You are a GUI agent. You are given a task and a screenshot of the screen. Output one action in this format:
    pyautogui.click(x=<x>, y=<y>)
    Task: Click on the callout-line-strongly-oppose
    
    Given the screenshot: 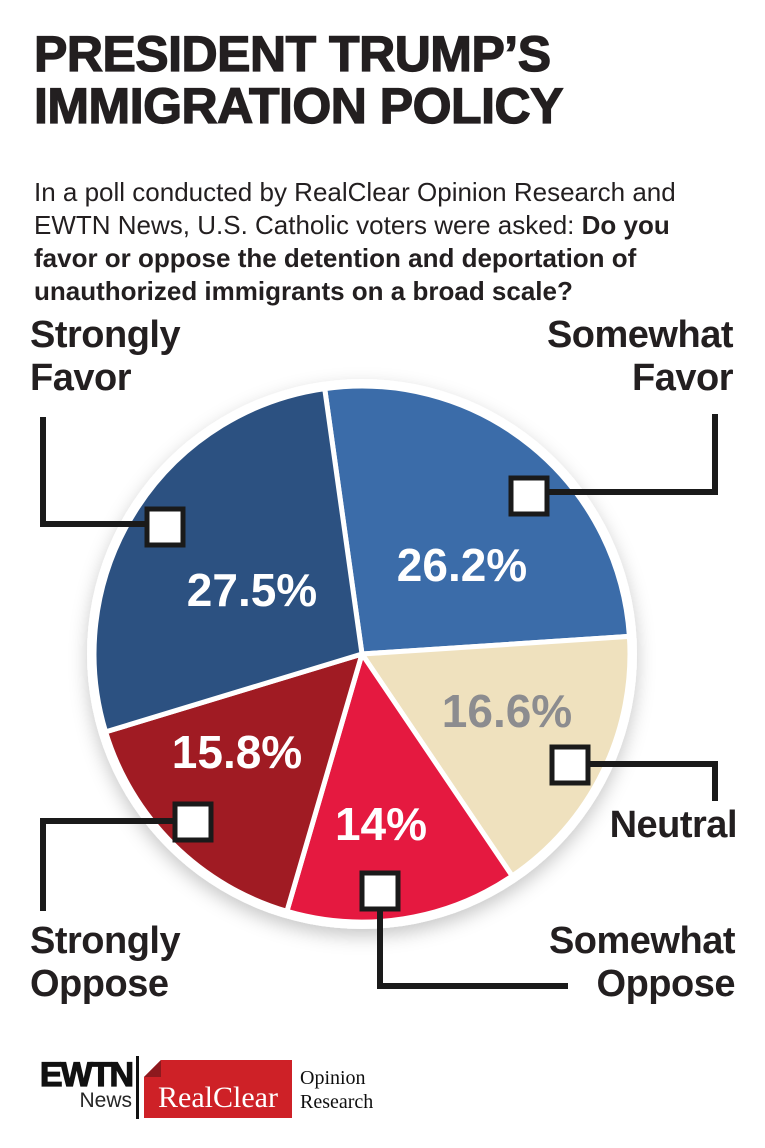 What is the action you would take?
    pyautogui.click(x=108, y=864)
    